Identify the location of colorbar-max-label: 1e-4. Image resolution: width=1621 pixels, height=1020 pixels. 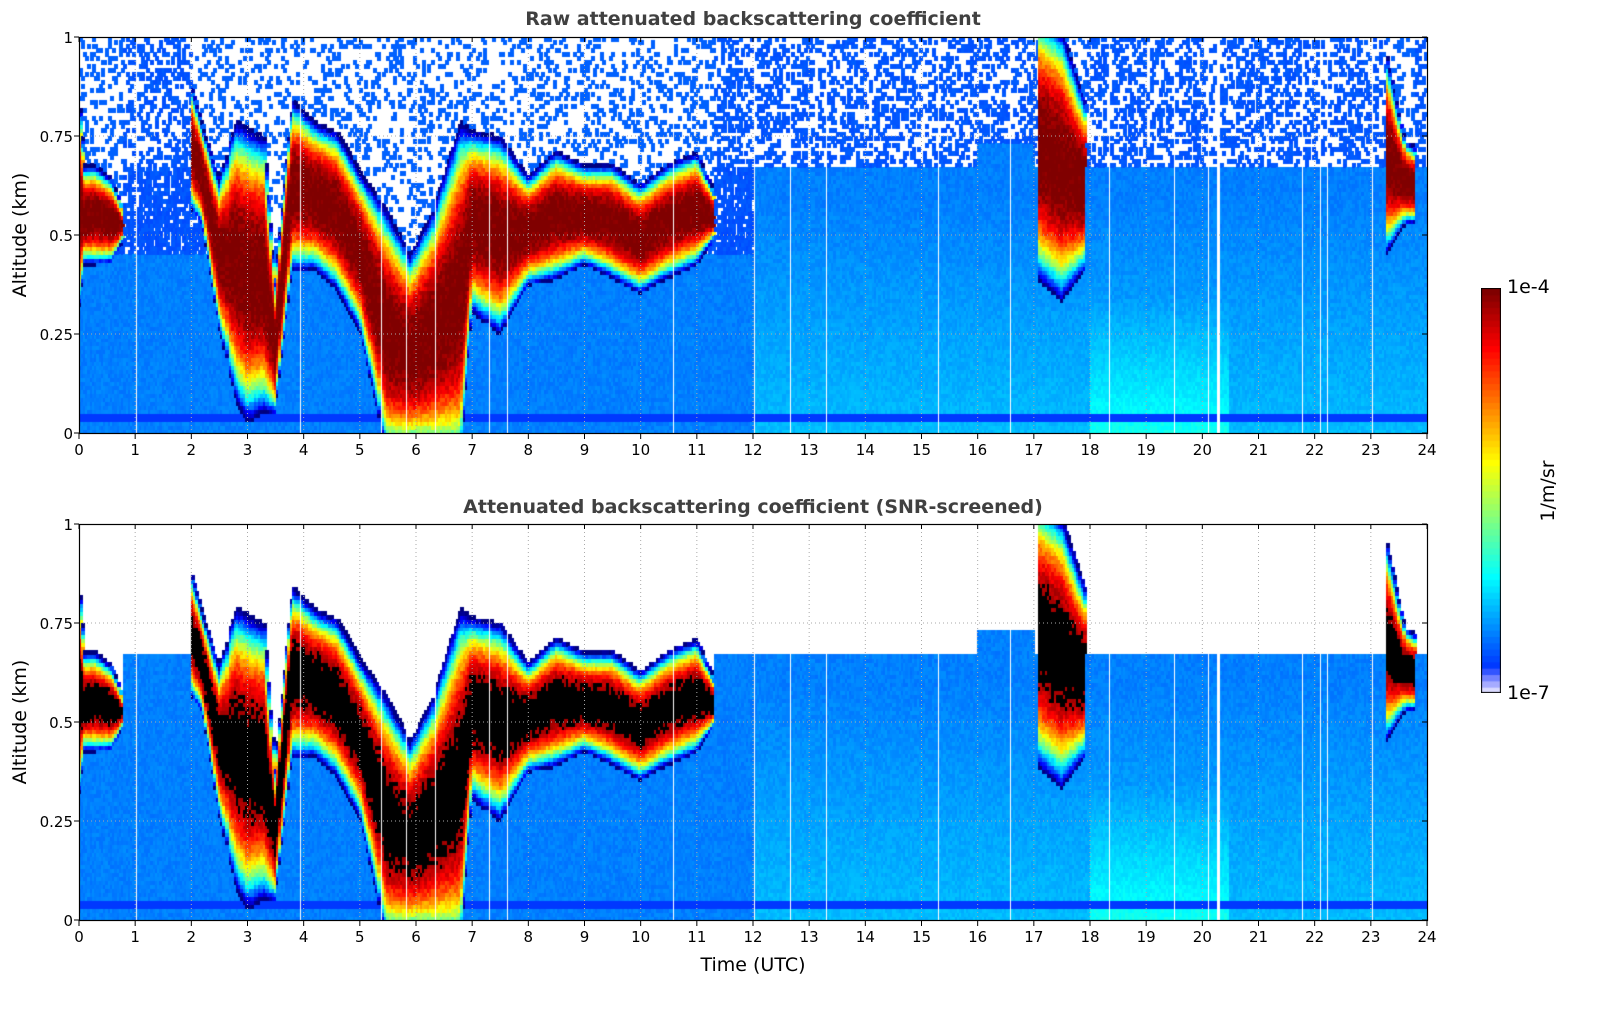
(1528, 287).